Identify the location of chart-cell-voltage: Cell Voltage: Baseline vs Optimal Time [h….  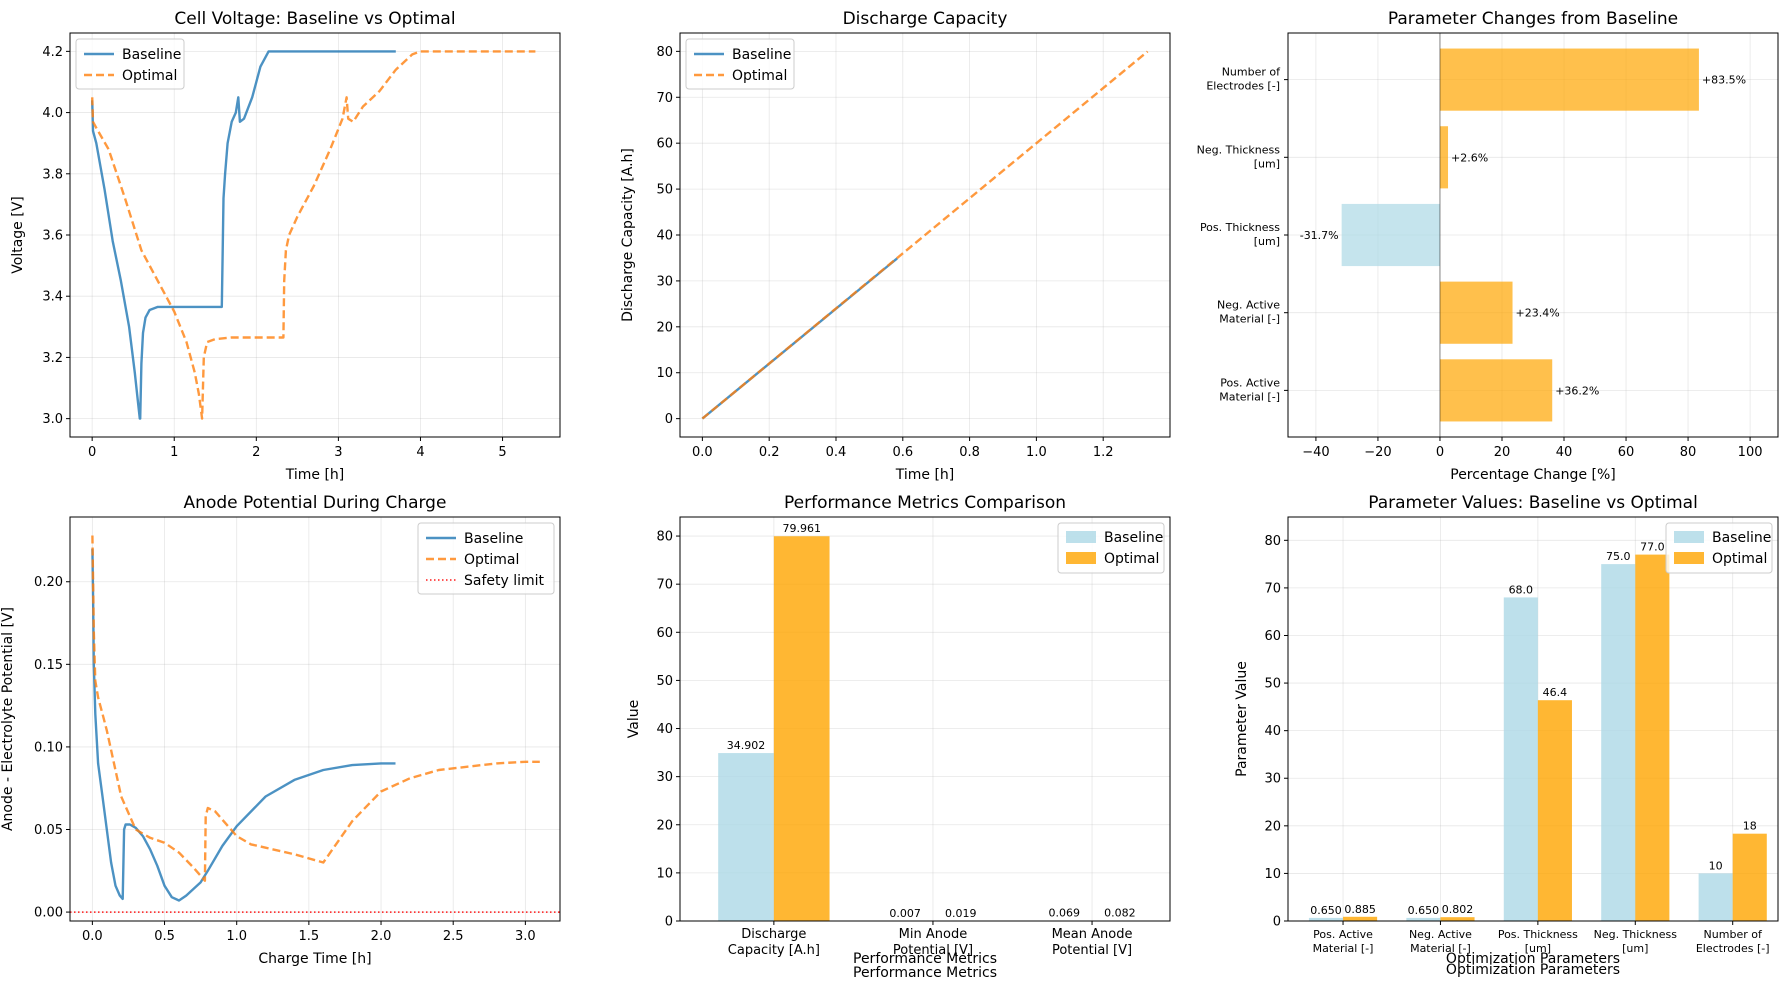
(285, 246).